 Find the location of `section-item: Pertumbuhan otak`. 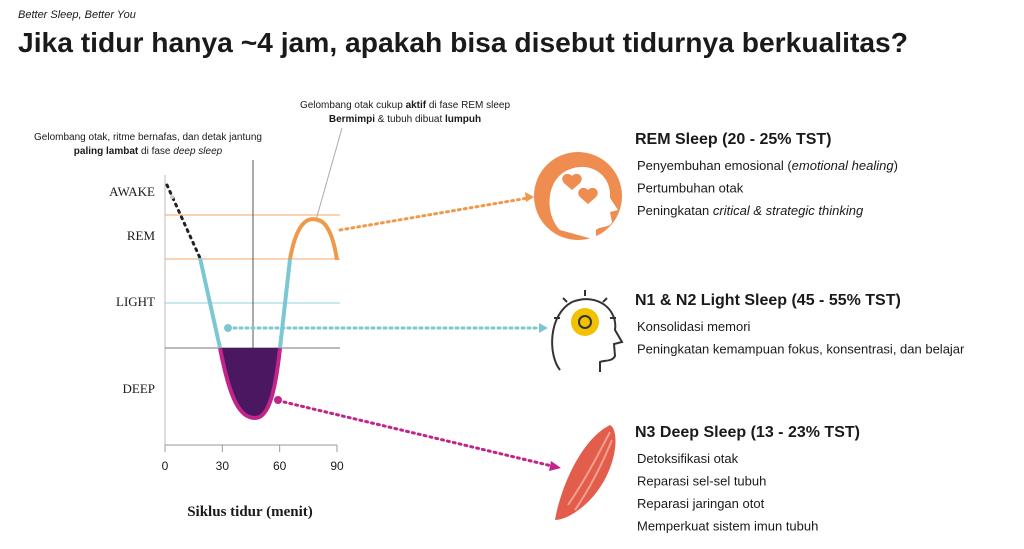

section-item: Pertumbuhan otak is located at coordinates (690, 188).